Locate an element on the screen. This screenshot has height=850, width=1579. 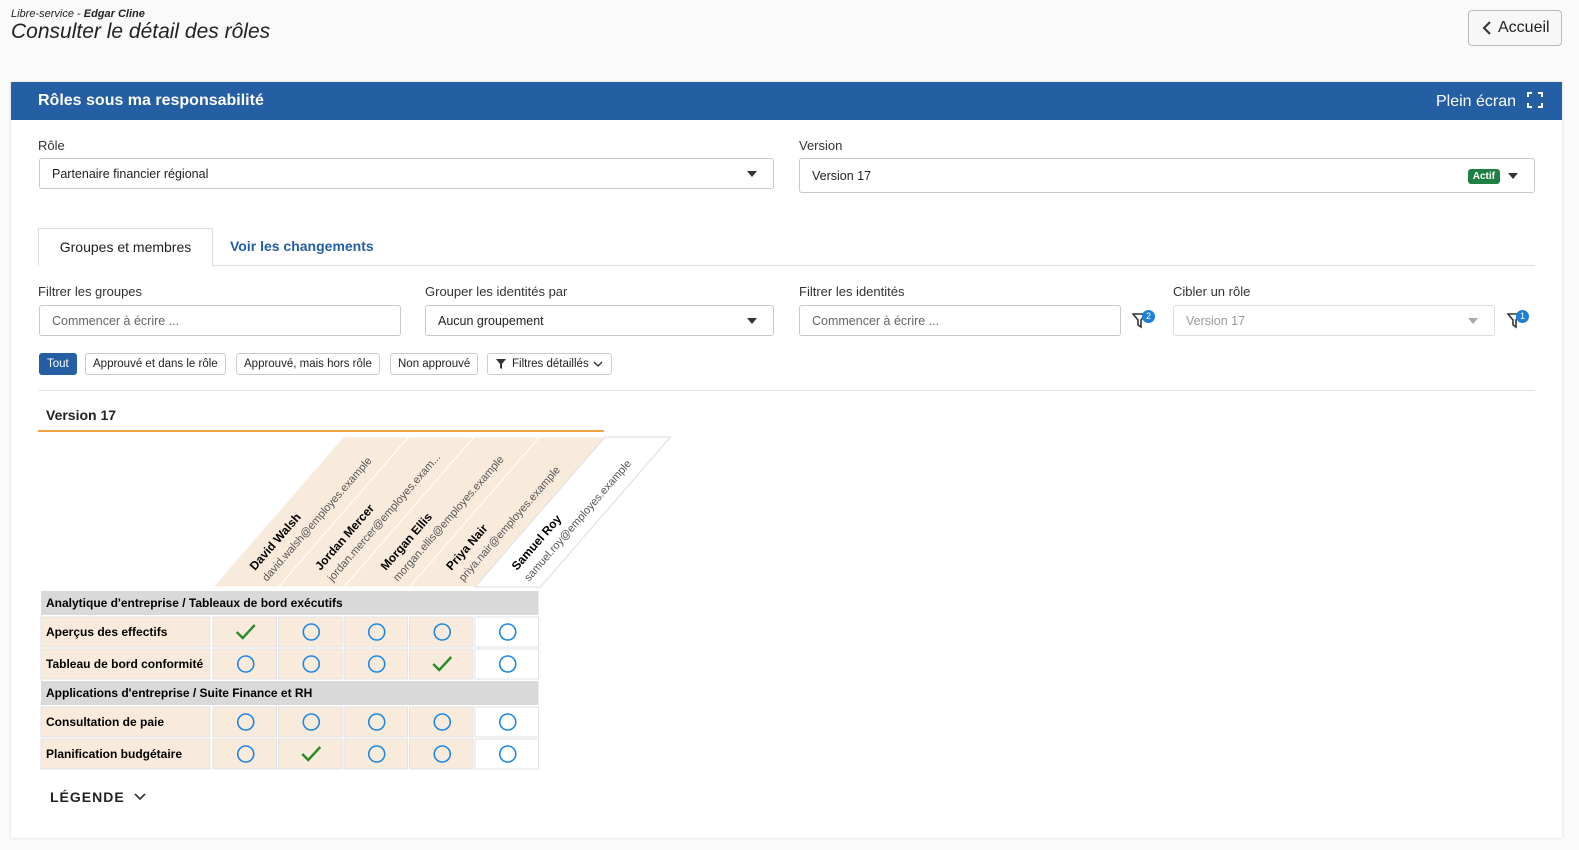
version-label: Version is located at coordinates (821, 145).